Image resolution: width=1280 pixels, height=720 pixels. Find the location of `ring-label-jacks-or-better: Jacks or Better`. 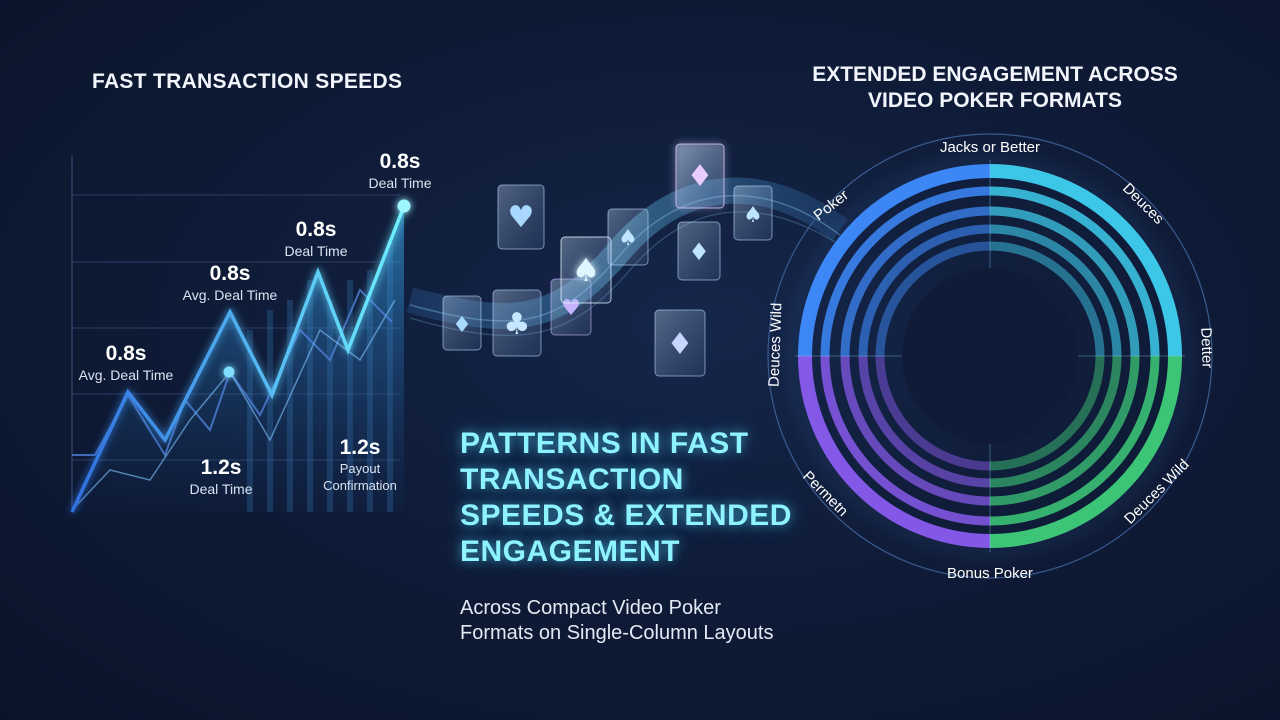

ring-label-jacks-or-better: Jacks or Better is located at coordinates (990, 147).